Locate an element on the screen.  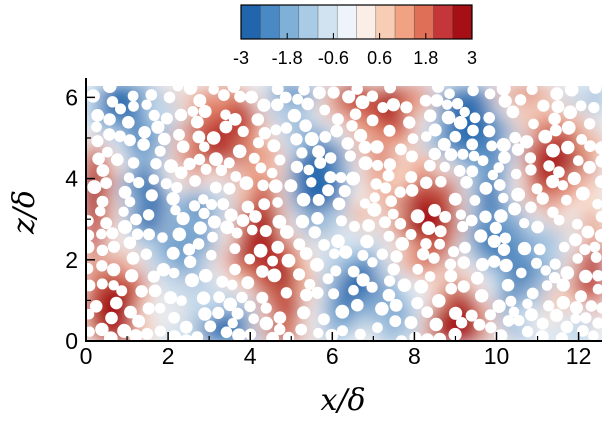
colorbar-swatch is located at coordinates (424, 22).